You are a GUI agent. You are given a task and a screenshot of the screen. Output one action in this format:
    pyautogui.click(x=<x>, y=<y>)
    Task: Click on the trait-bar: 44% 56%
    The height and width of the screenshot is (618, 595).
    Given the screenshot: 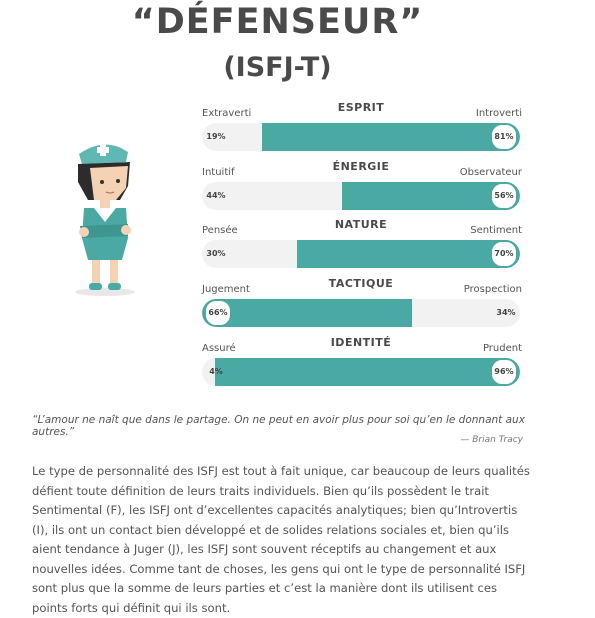 What is the action you would take?
    pyautogui.click(x=361, y=196)
    